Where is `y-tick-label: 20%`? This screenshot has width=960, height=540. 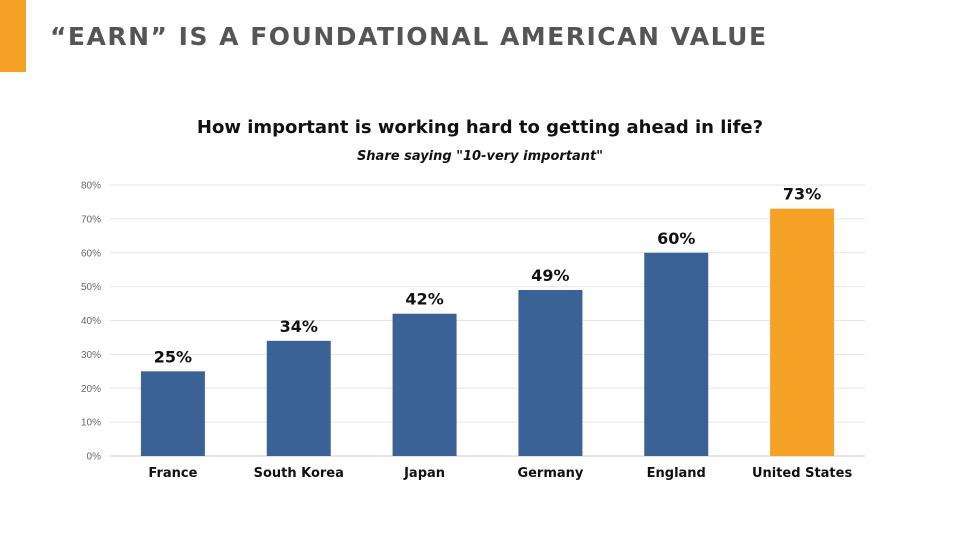
y-tick-label: 20% is located at coordinates (91, 389).